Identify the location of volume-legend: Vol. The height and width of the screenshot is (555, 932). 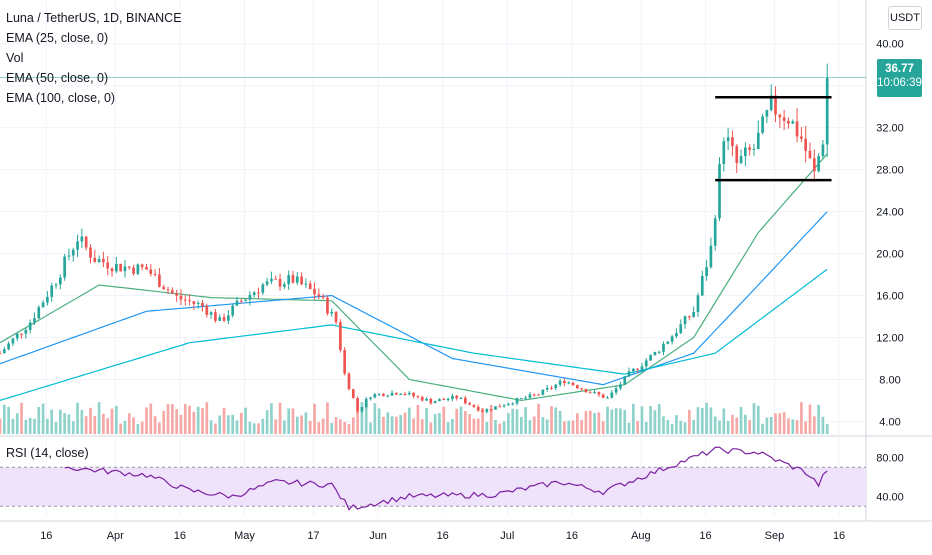
(15, 58).